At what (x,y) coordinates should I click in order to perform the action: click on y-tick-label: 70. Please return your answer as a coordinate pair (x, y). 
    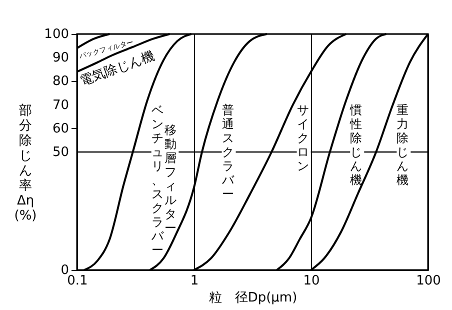
    Looking at the image, I should click on (60, 105).